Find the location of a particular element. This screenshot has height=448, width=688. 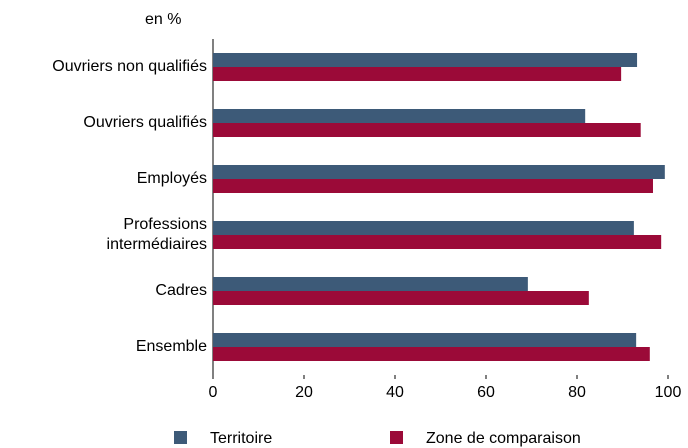

y-tick-label: Ouvriers non qualifiés is located at coordinates (129, 66).